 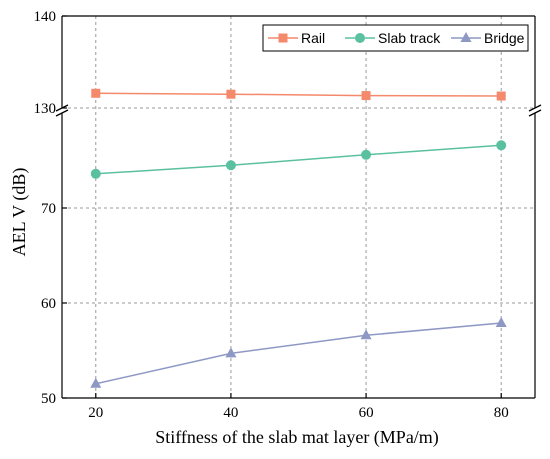 I want to click on series-bridge, so click(x=298, y=352).